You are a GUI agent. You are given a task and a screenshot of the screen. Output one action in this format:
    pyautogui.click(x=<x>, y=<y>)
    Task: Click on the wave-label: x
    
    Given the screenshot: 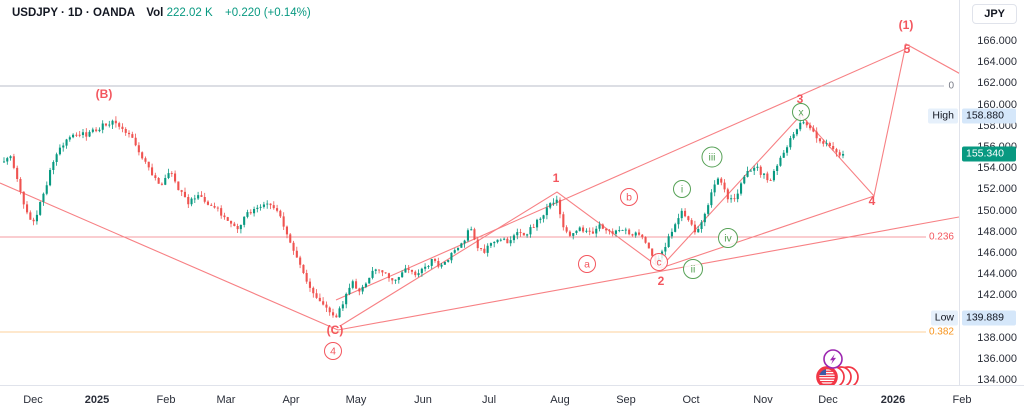 What is the action you would take?
    pyautogui.click(x=801, y=113)
    